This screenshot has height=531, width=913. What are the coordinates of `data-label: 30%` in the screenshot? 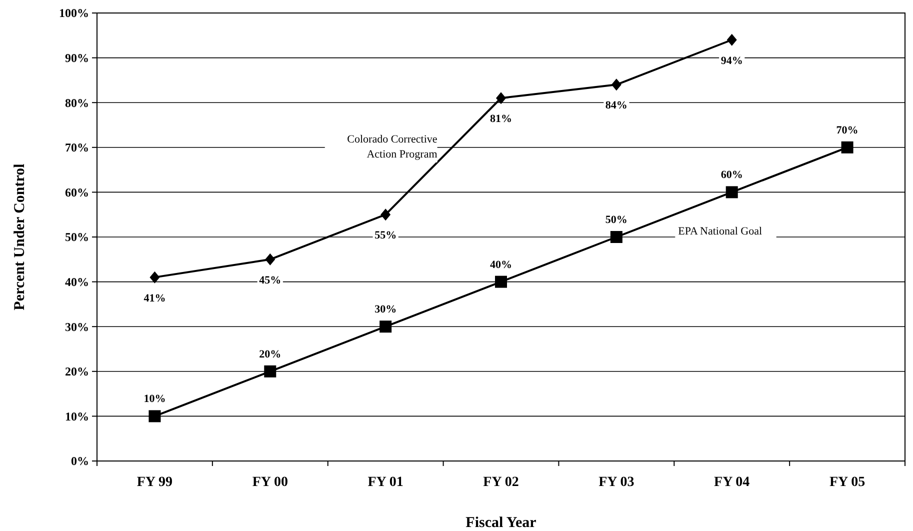 It's located at (385, 310).